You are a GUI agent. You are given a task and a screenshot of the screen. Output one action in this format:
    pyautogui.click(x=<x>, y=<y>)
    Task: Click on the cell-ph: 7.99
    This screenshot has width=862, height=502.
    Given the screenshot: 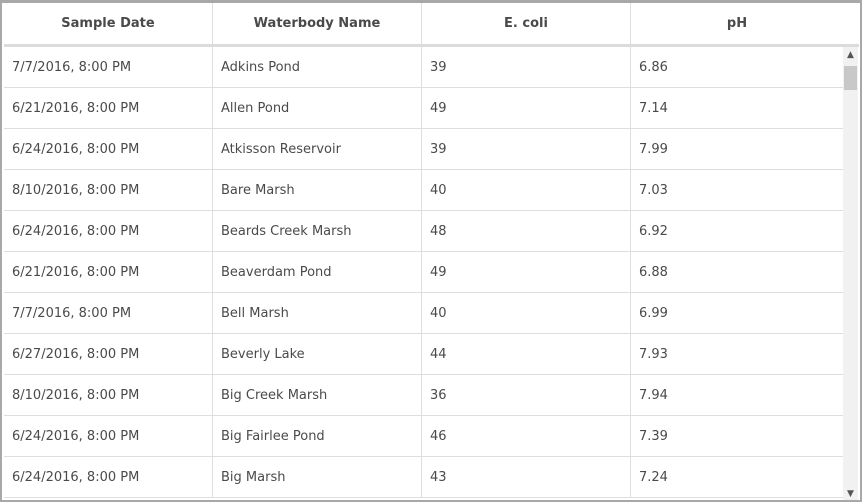 What is the action you would take?
    pyautogui.click(x=653, y=149)
    